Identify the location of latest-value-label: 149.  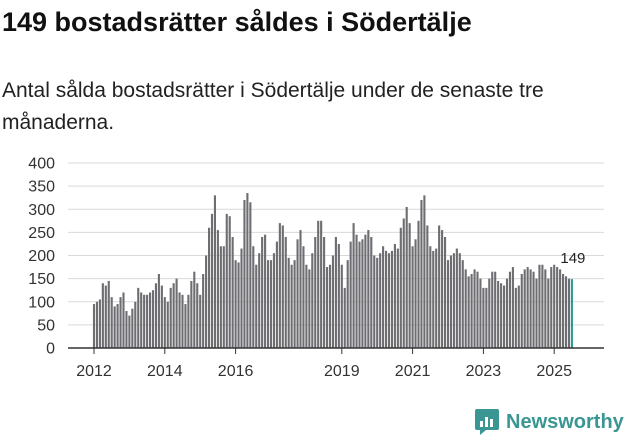
(572, 258).